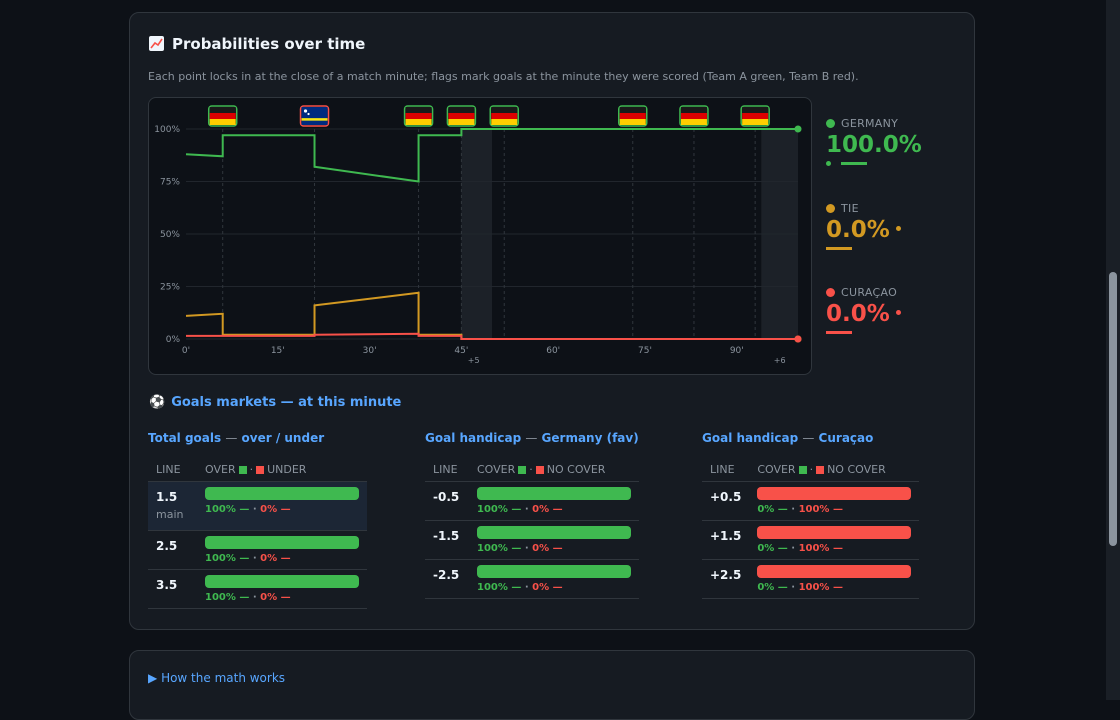 The height and width of the screenshot is (720, 1120). What do you see at coordinates (492, 336) in the screenshot?
I see `series-line-curaçao` at bounding box center [492, 336].